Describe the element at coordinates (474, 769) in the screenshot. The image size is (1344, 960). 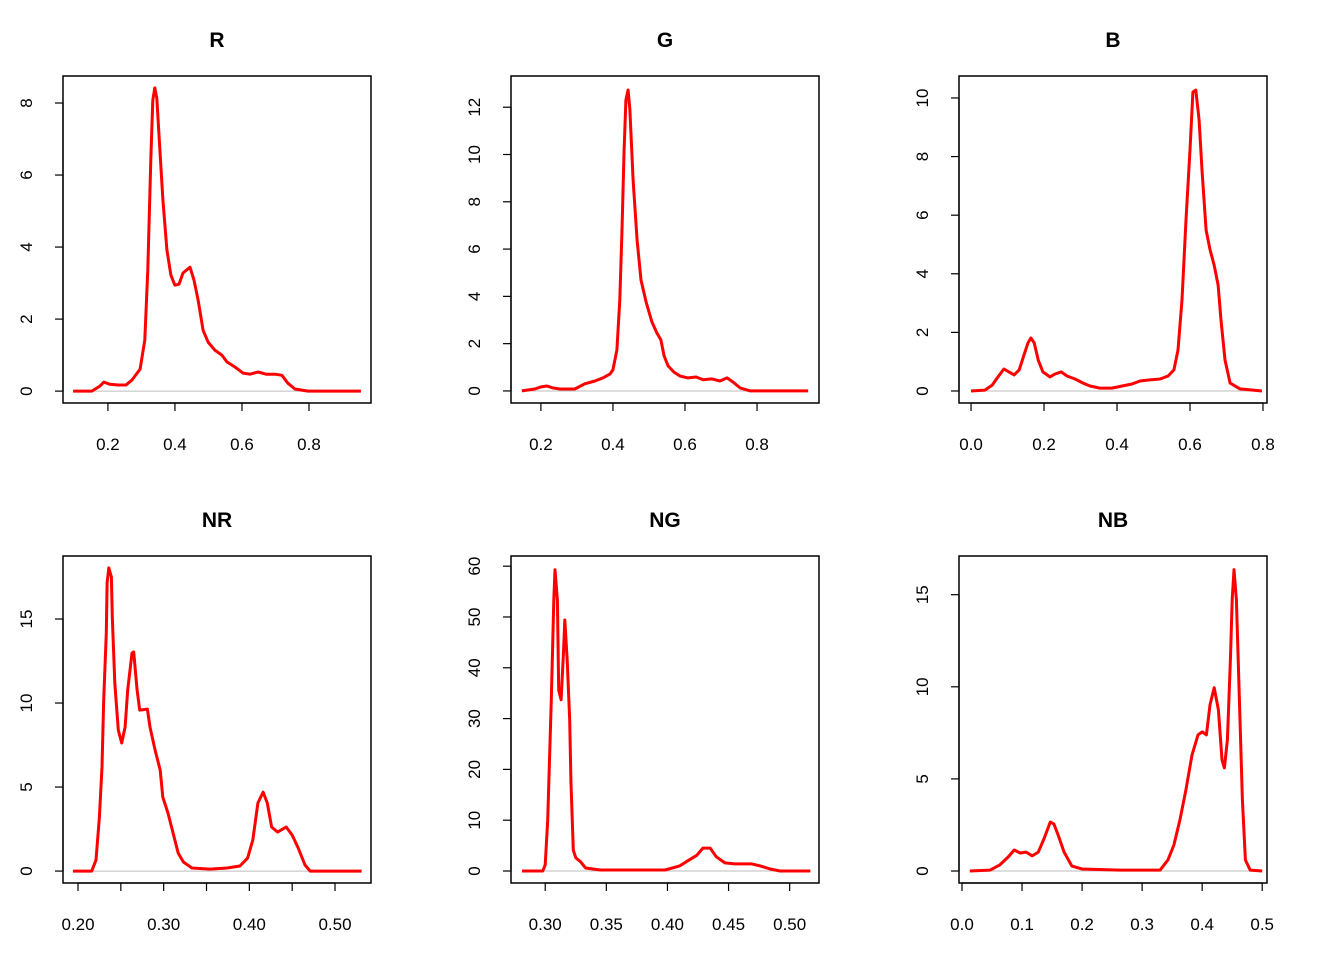
I see `y-tick-label: 20` at that location.